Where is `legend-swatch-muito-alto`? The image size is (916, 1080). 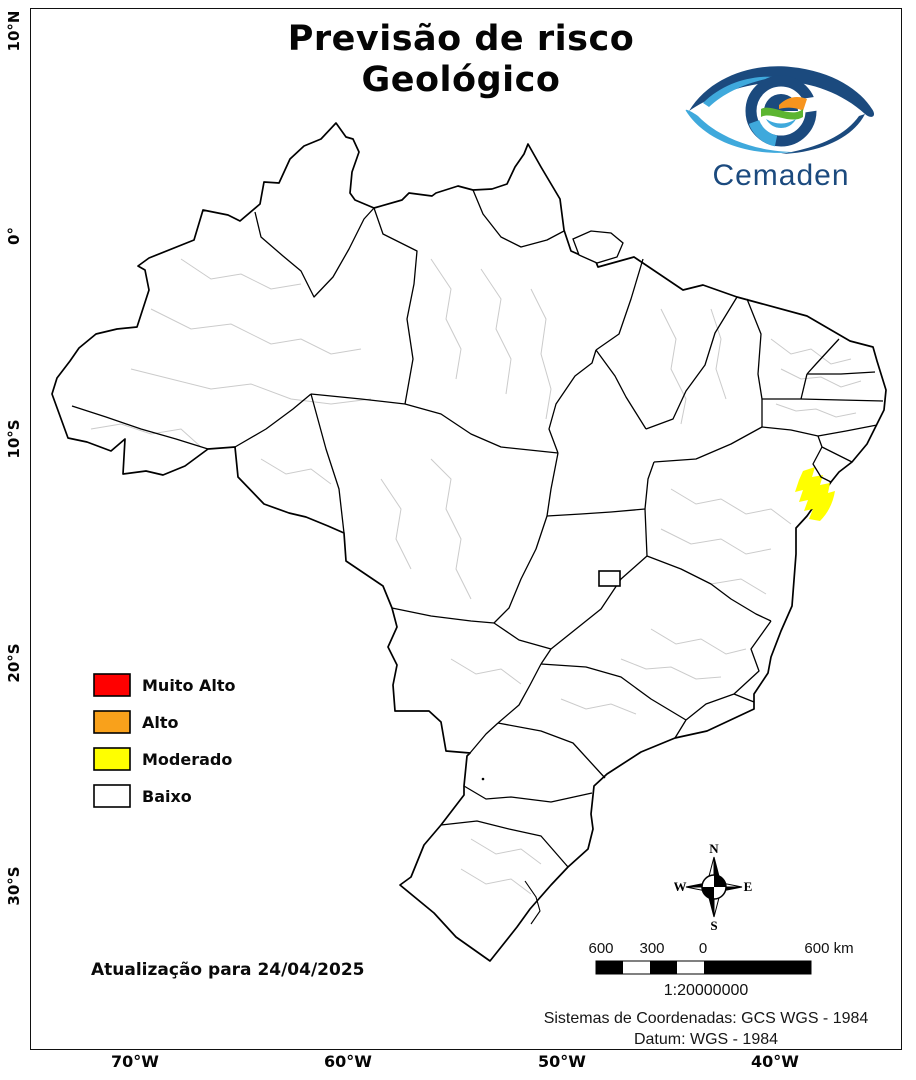
legend-swatch-muito-alto is located at coordinates (112, 685).